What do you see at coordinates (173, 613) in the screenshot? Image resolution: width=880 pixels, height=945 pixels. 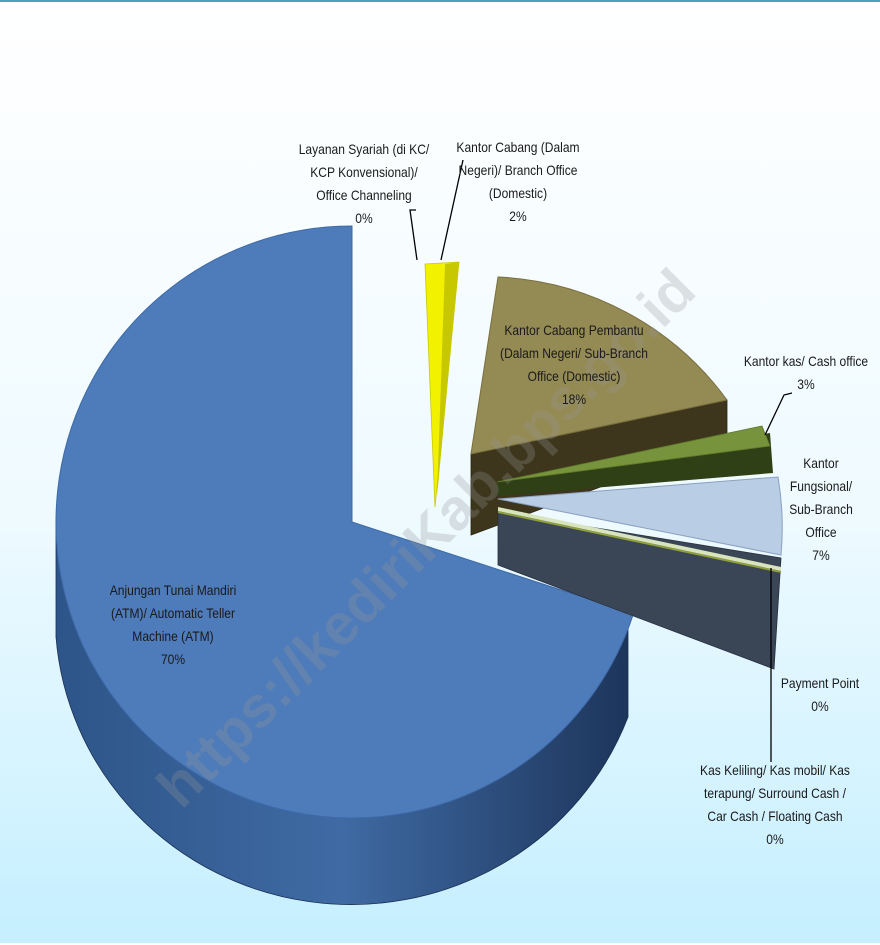 I see `data-label-line: (ATM)/ Automatic Teller` at bounding box center [173, 613].